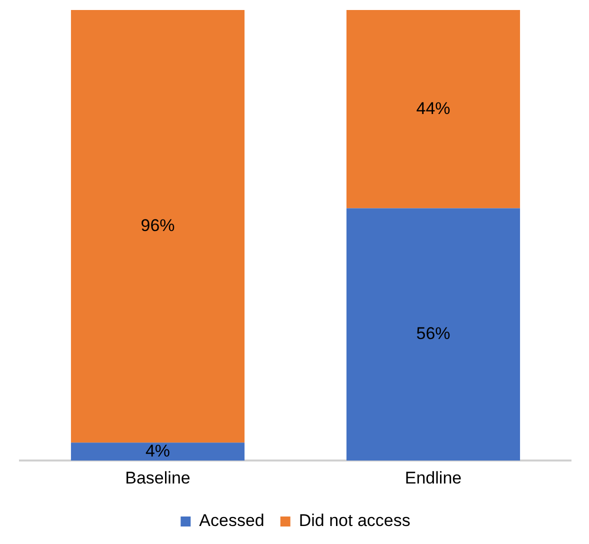 The width and height of the screenshot is (589, 544). I want to click on legend-label: Did not access, so click(354, 520).